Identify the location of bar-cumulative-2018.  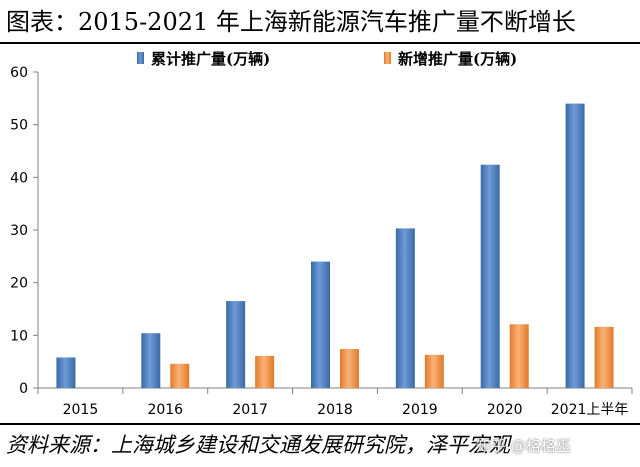
(320, 324).